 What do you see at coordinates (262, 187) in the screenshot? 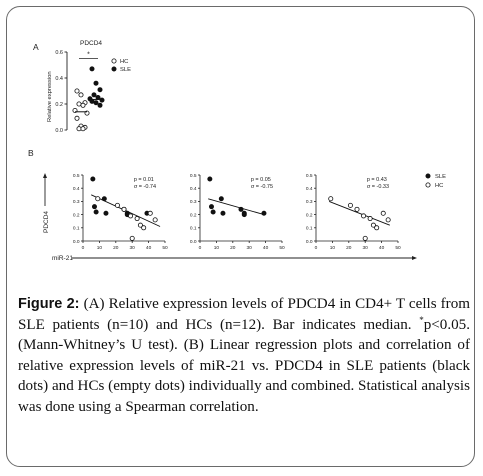
I see `panel-b-stat-label: σ = -0.75` at bounding box center [262, 187].